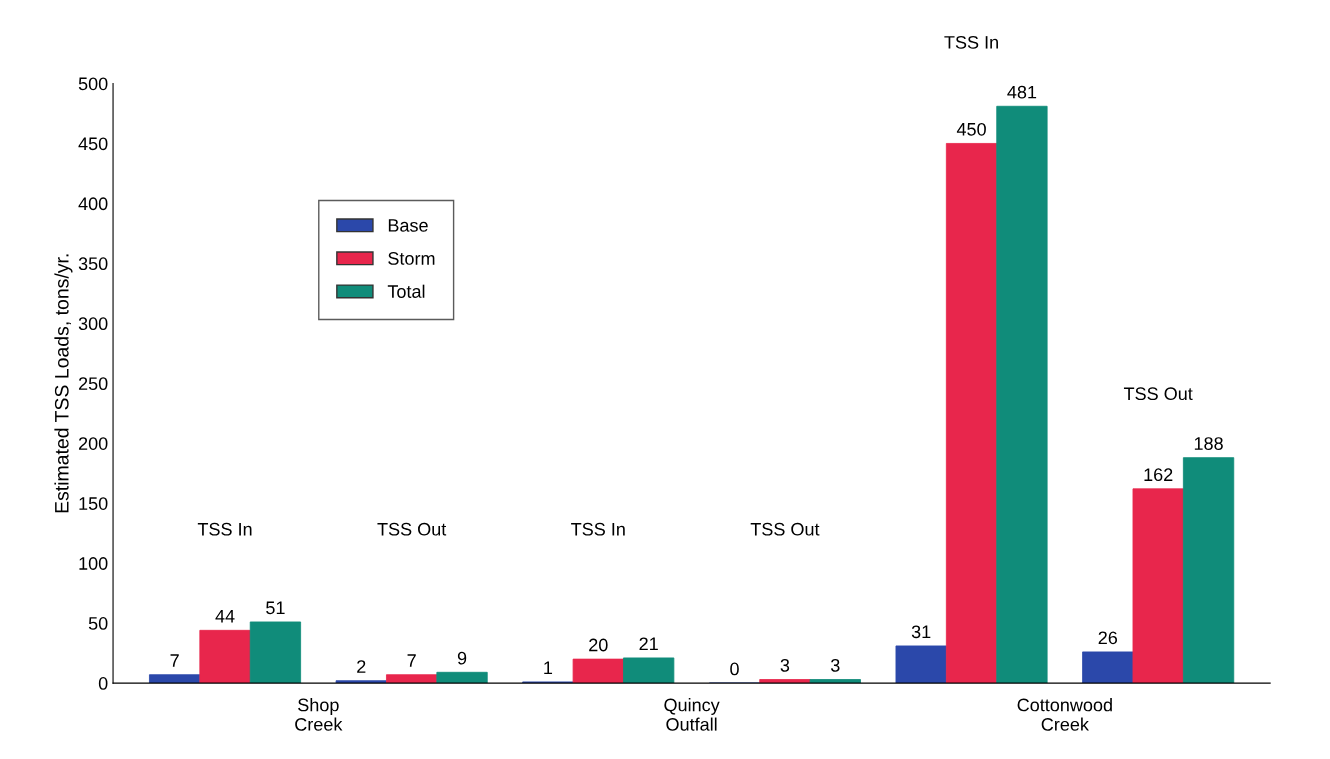  What do you see at coordinates (93, 144) in the screenshot?
I see `y-tick-label: 450` at bounding box center [93, 144].